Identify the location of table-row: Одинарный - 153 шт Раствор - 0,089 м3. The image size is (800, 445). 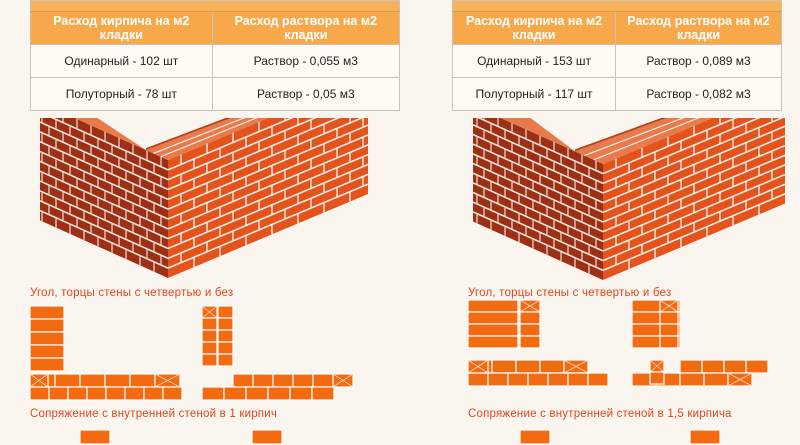
(616, 61).